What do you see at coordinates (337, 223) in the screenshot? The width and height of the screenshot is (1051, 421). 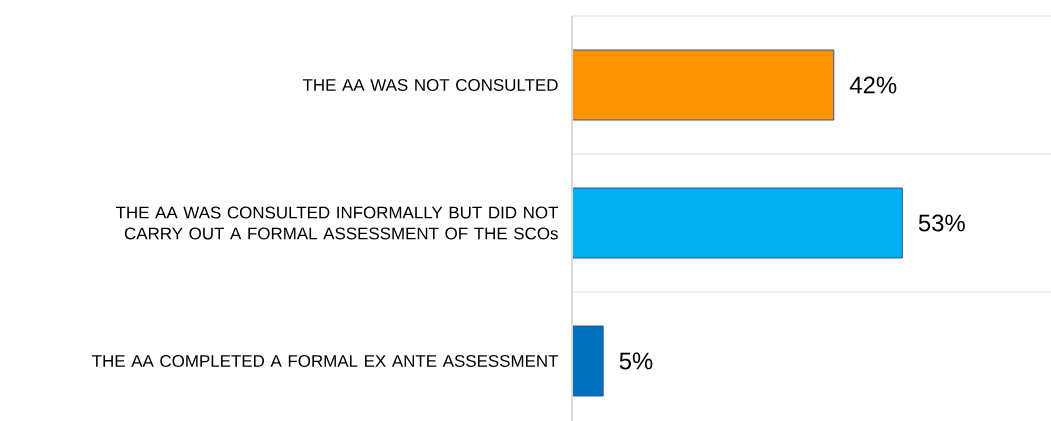 I see `y-tick-label: THE AA WAS CONSULTED INFORMALLY BUT DID NOT CARRY OUT A FORMAL ASSESSMENT OF THE SCOs` at bounding box center [337, 223].